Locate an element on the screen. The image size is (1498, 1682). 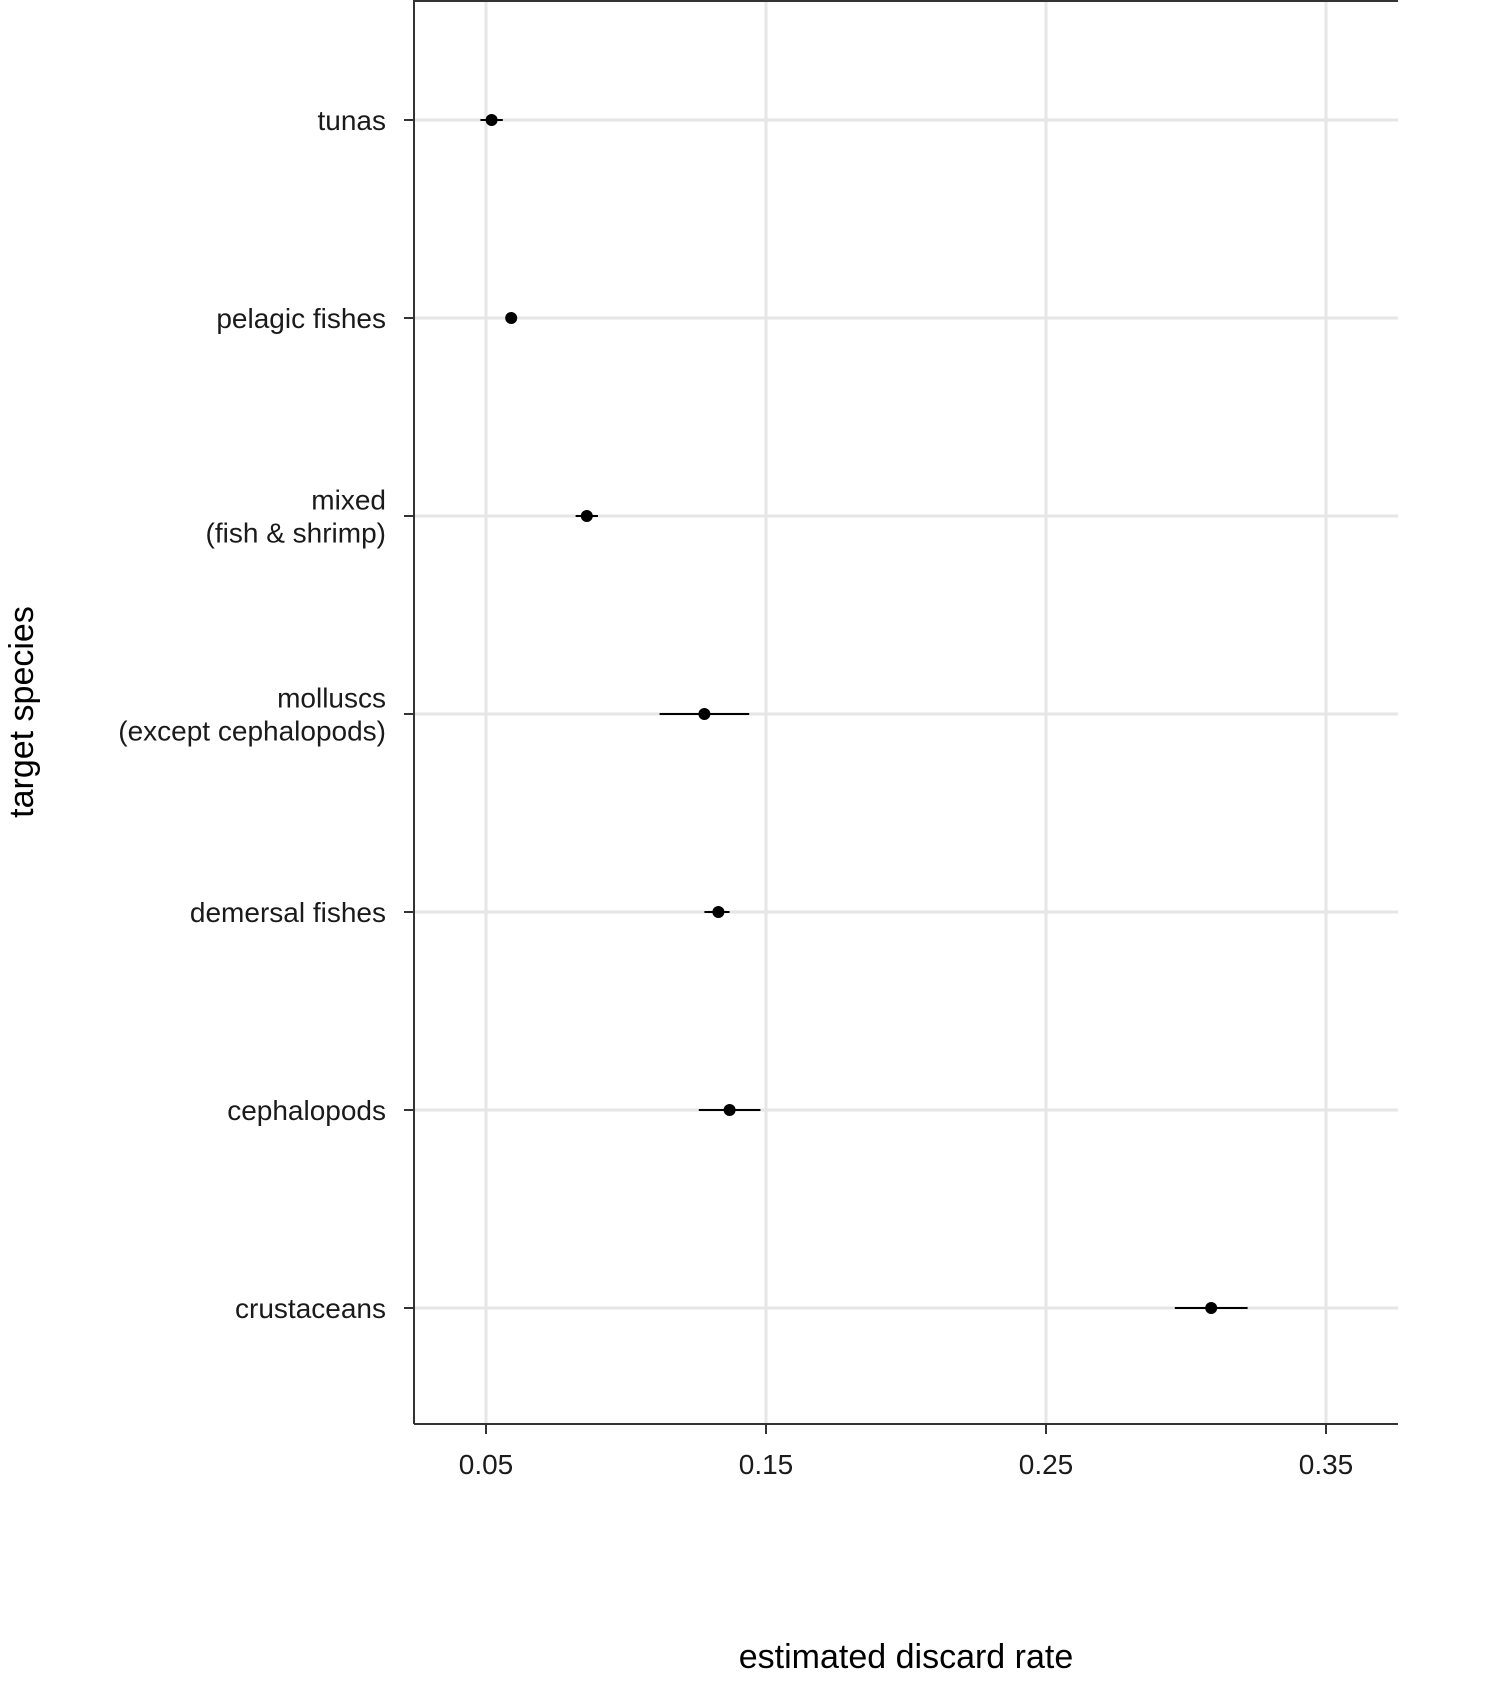
x-axis-title: estimated discard rate is located at coordinates (906, 1657).